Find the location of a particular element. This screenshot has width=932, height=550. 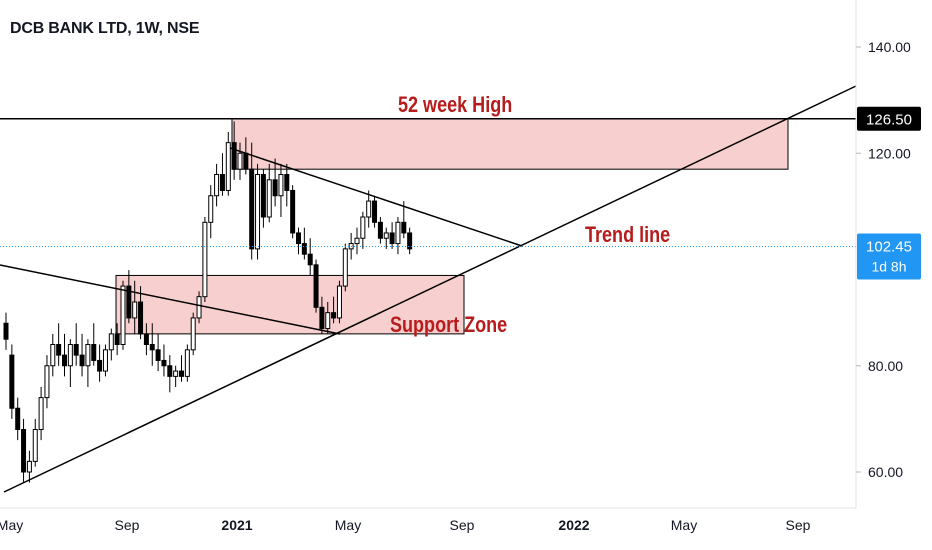

annotation-52-week-high: 52 week High is located at coordinates (455, 105).